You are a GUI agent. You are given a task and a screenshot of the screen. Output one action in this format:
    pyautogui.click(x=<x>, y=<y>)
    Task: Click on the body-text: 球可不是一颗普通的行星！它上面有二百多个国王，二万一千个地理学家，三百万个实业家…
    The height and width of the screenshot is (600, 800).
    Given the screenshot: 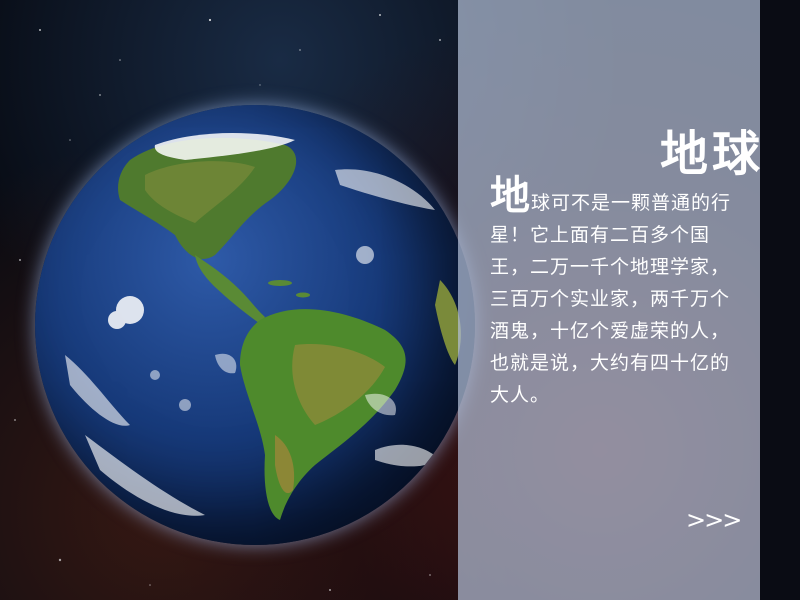 What is the action you would take?
    pyautogui.click(x=611, y=299)
    